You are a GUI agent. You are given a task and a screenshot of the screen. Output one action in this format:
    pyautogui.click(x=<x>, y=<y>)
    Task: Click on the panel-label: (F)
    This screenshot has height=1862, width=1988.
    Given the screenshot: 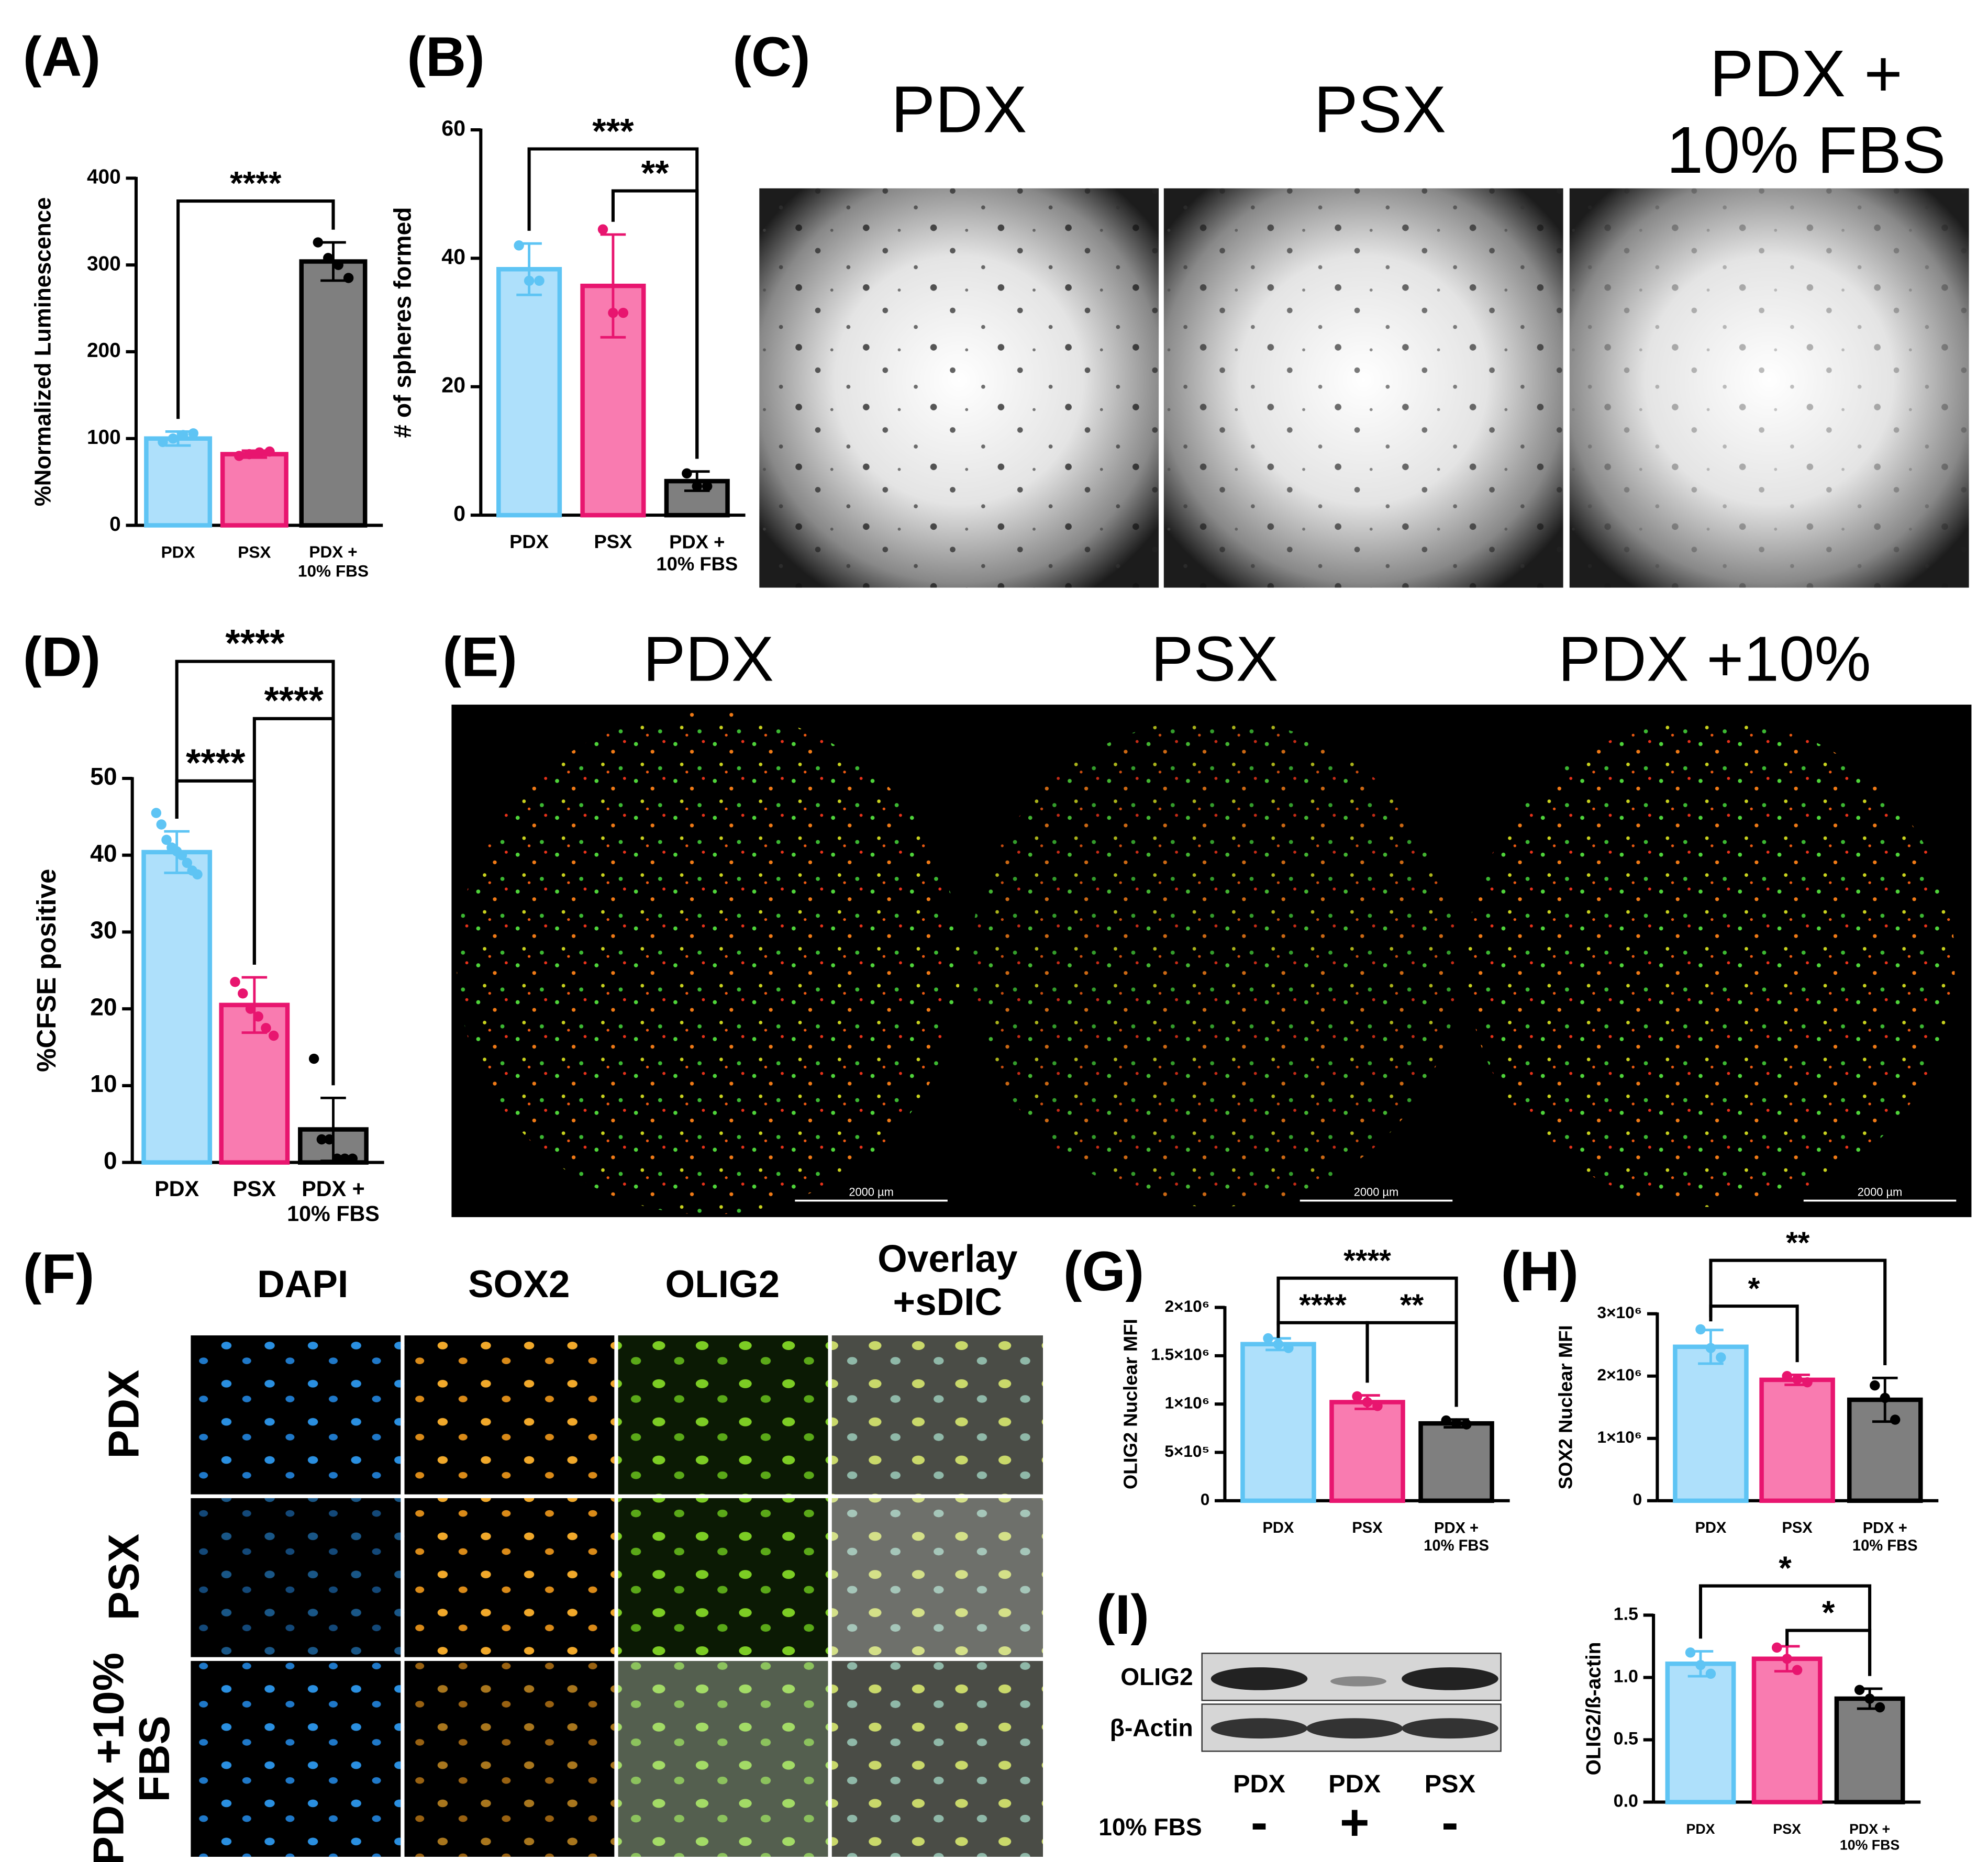 What is the action you would take?
    pyautogui.click(x=59, y=1273)
    